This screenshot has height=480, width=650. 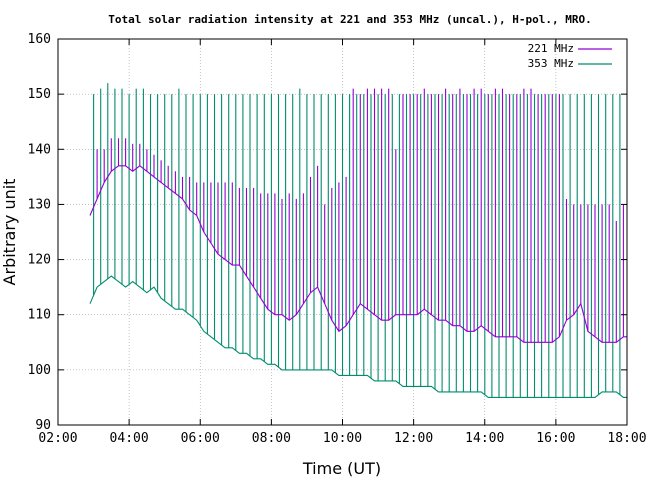 I want to click on y-tick-label: 130, so click(x=39, y=204).